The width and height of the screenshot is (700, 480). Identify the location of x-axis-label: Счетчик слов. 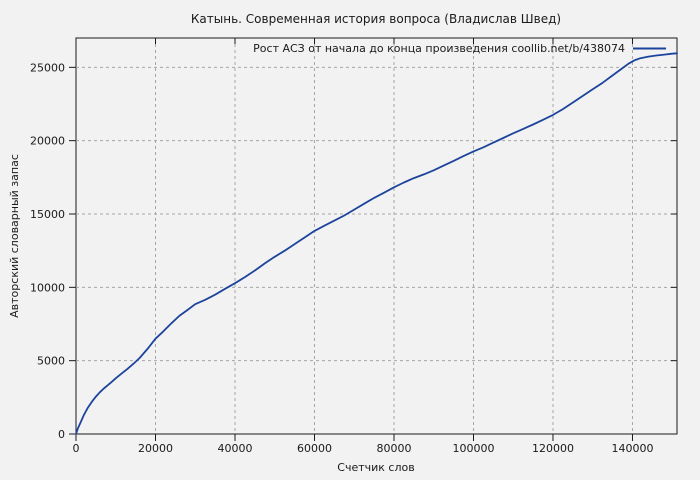
(375, 467).